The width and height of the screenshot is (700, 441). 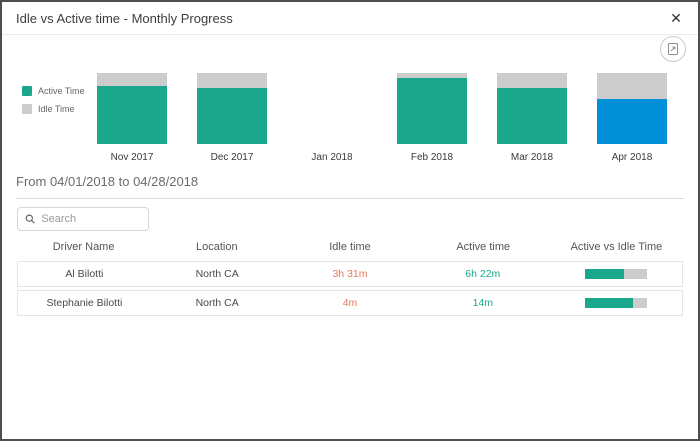 What do you see at coordinates (83, 247) in the screenshot?
I see `column-header: Driver Name` at bounding box center [83, 247].